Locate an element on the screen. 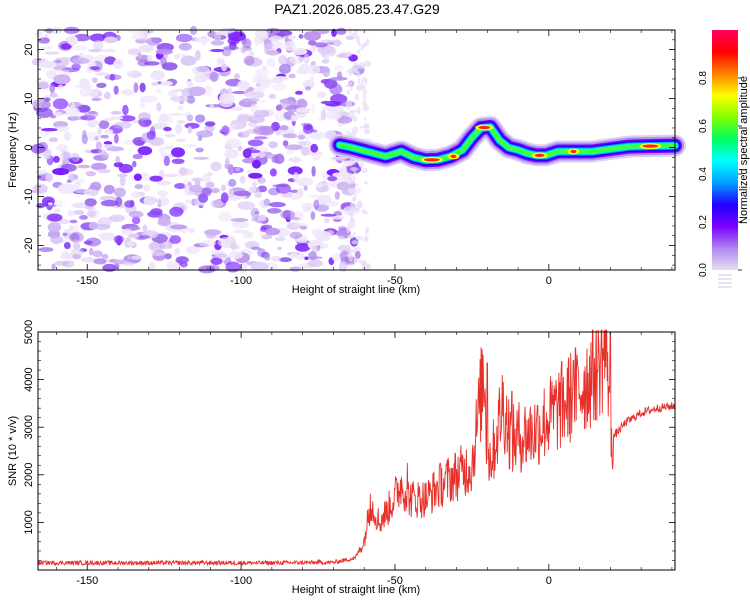 The height and width of the screenshot is (600, 750). ridge-hotspot is located at coordinates (453, 156).